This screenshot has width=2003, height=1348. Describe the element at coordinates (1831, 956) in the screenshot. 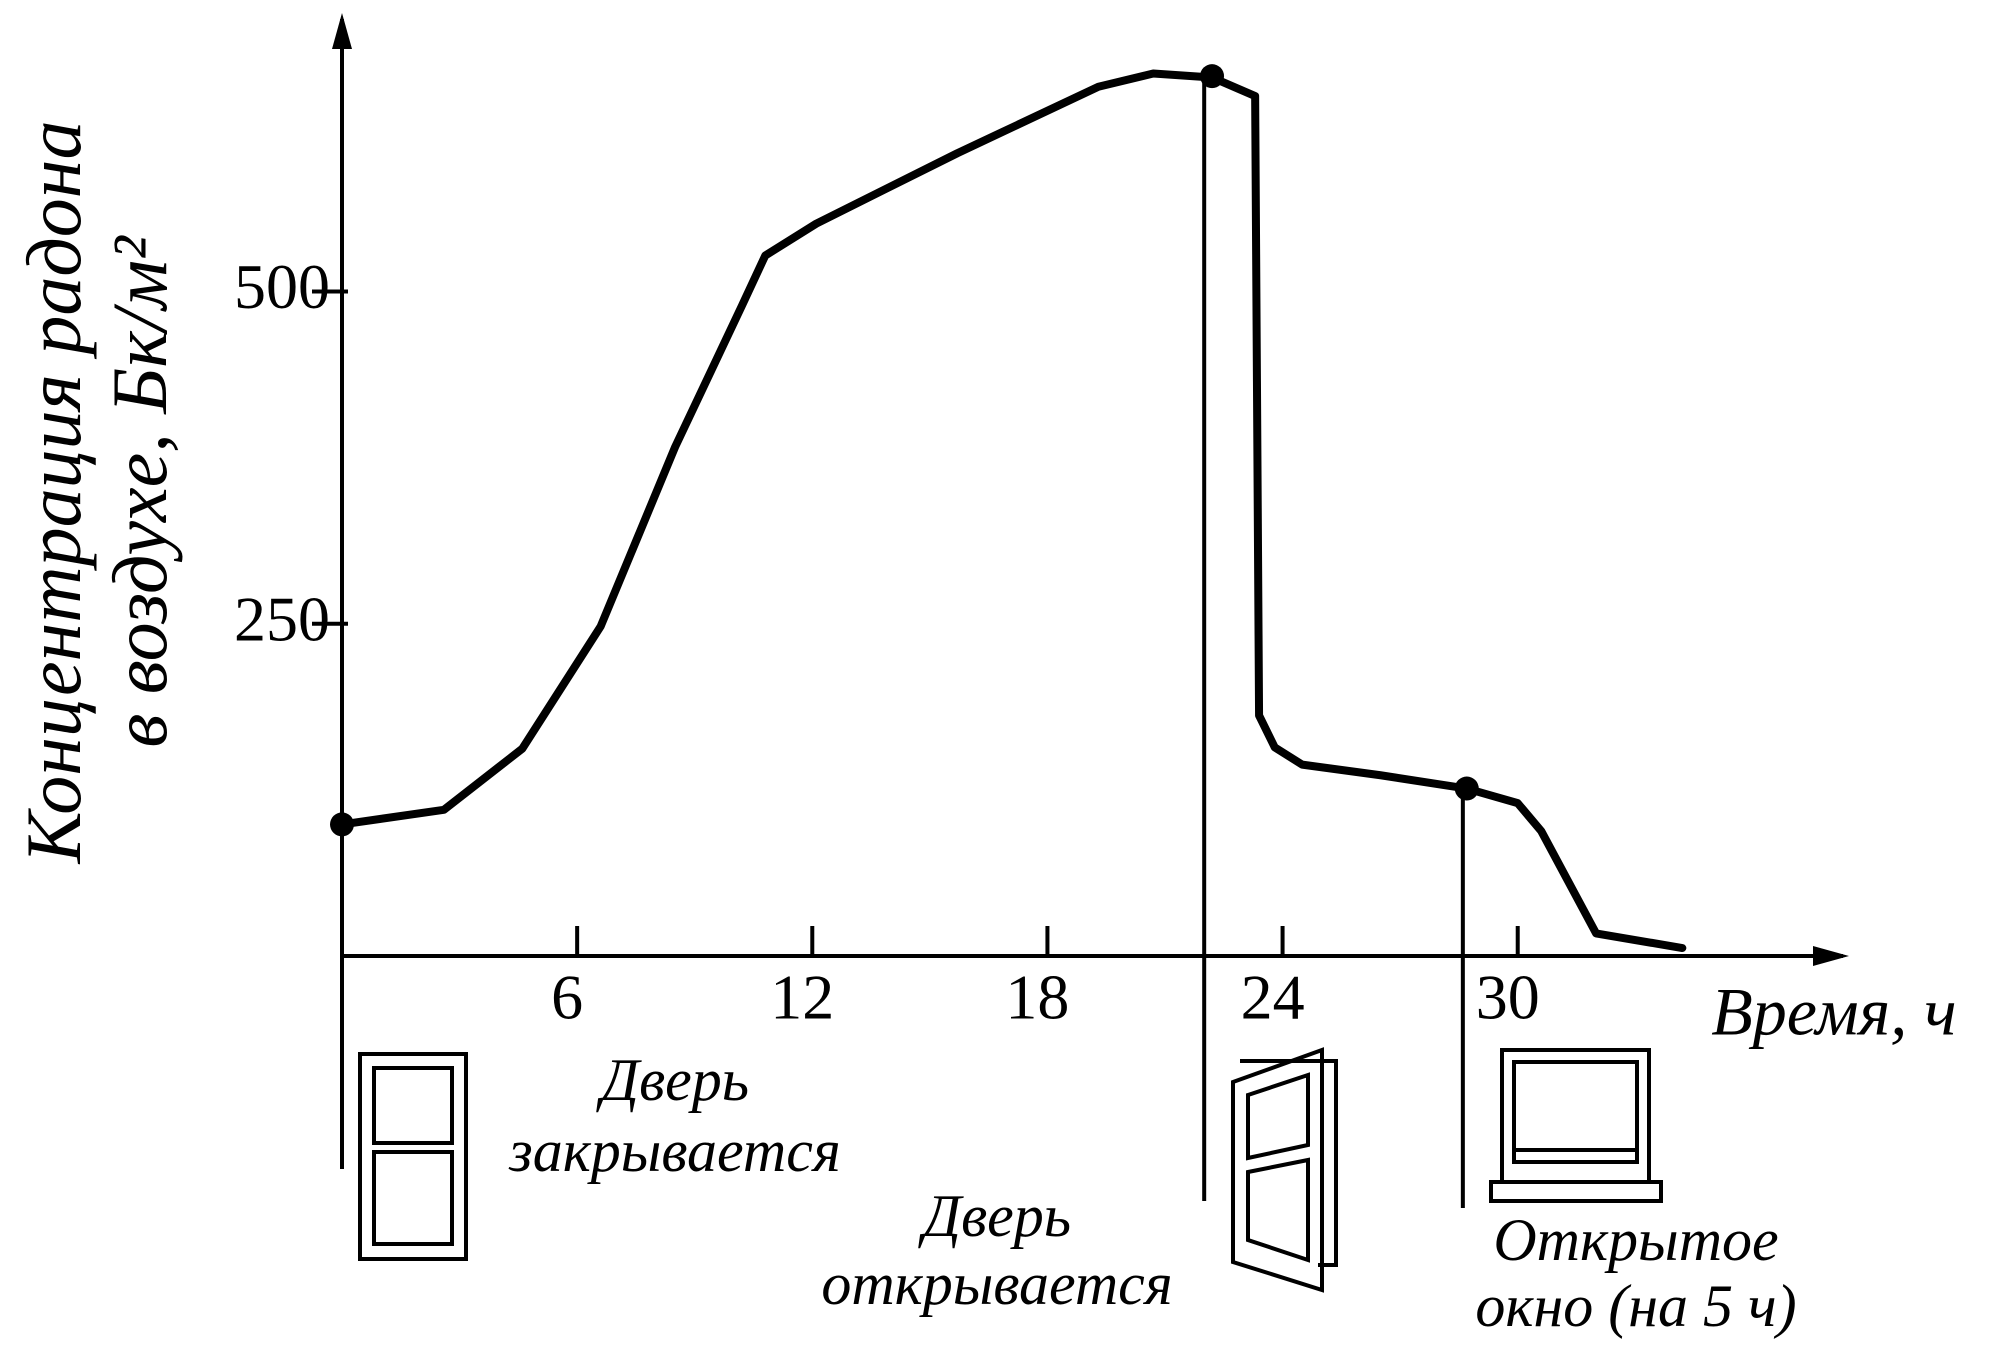

I see `x-arrow` at that location.